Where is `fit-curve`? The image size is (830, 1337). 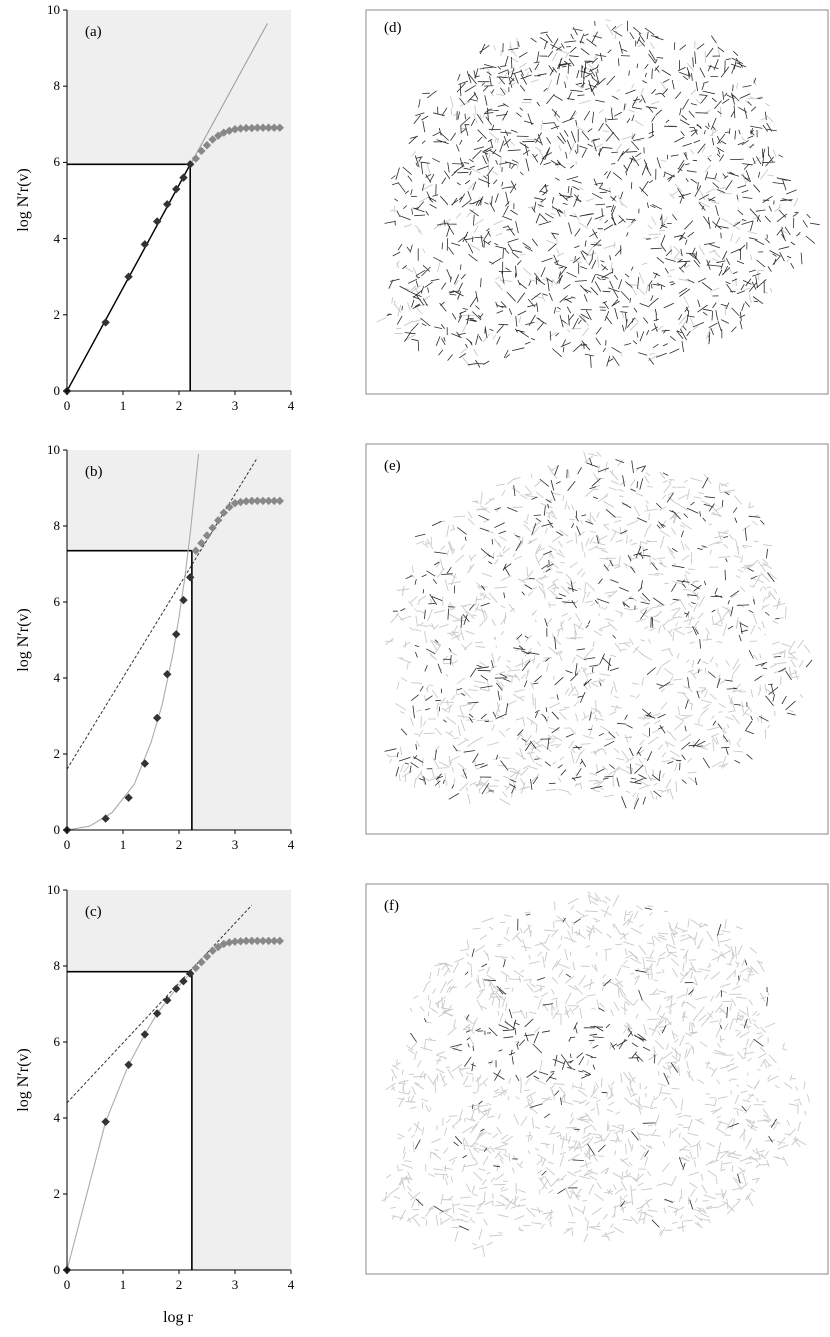 fit-curve is located at coordinates (133, 642).